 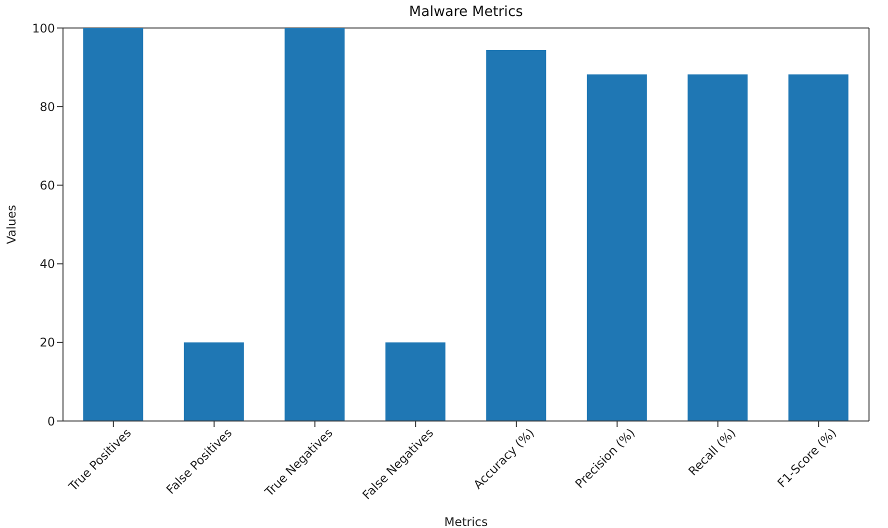 What do you see at coordinates (47, 343) in the screenshot?
I see `y-tick-label: 20` at bounding box center [47, 343].